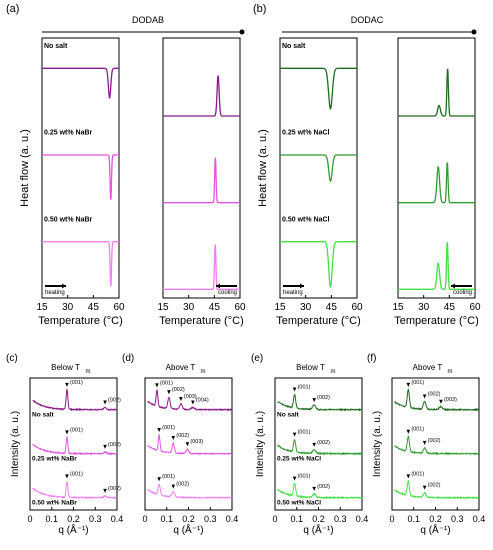 This screenshot has height=550, width=493. I want to click on e-xtick-label: 0.3, so click(340, 519).